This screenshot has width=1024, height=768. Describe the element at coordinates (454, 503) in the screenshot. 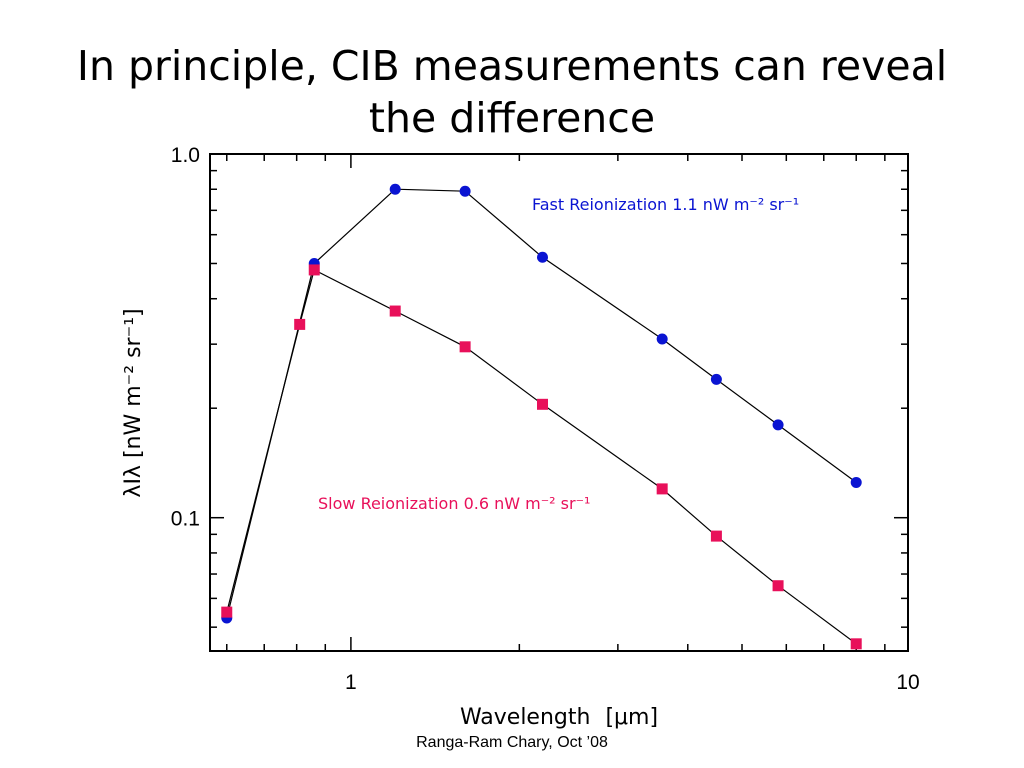

I see `slow-reionization-label: Slow Reionization 0.6 nW m⁻² sr⁻¹` at that location.